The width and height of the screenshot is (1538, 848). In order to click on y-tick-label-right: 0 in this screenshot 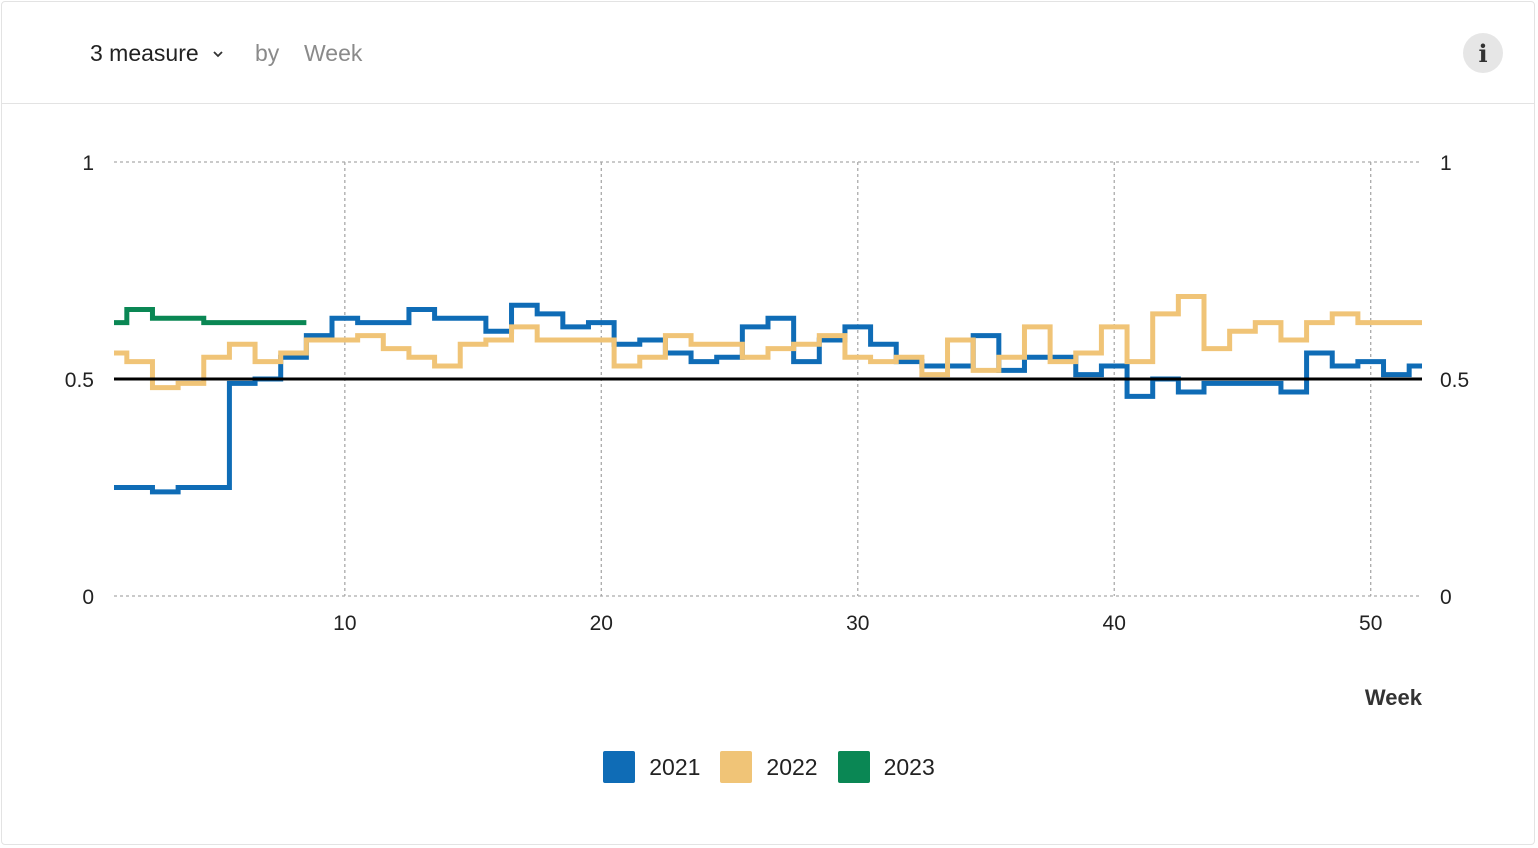, I will do `click(1446, 597)`.